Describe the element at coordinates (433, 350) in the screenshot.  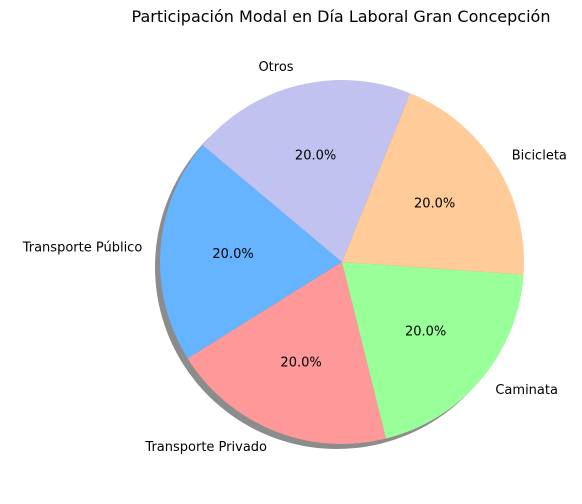
I see `pie-slice-caminata` at that location.